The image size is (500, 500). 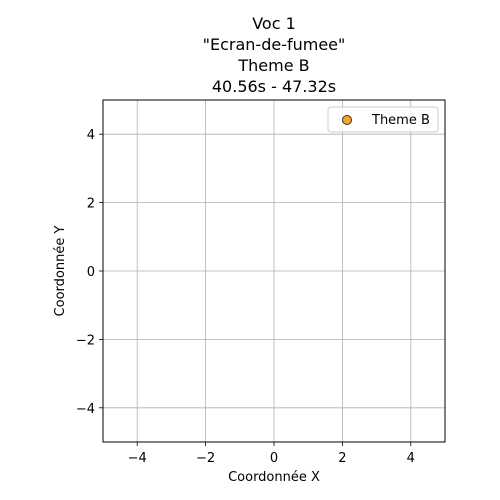 I want to click on x-tick-label-3: 2, so click(x=342, y=458).